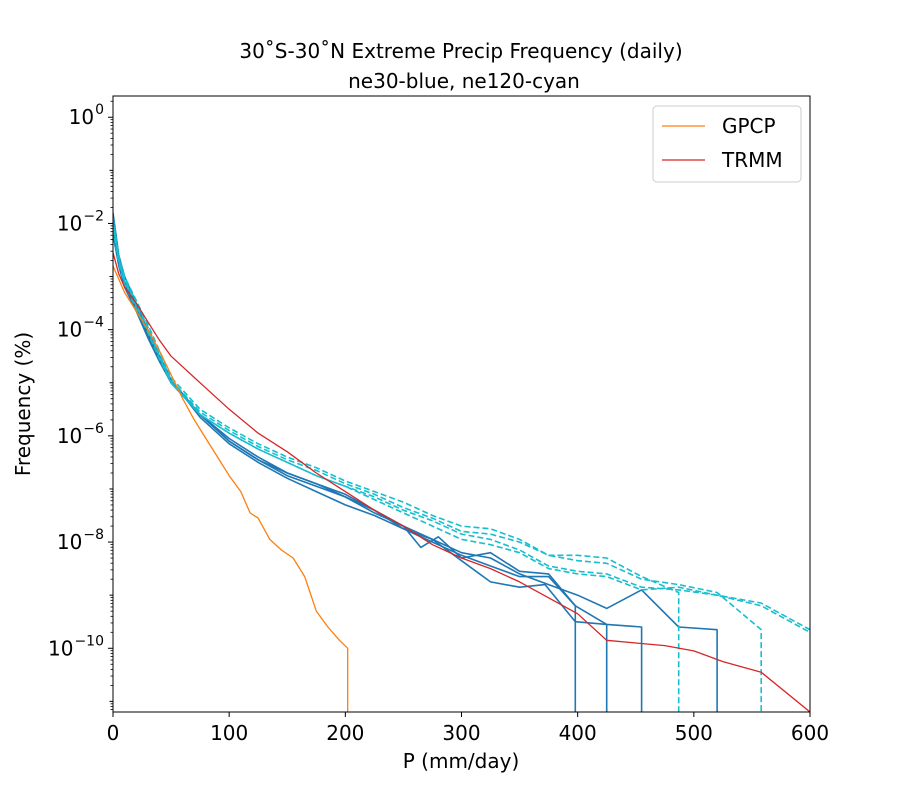 The width and height of the screenshot is (900, 800). What do you see at coordinates (99, 110) in the screenshot?
I see `y-tick-exponent: 0` at bounding box center [99, 110].